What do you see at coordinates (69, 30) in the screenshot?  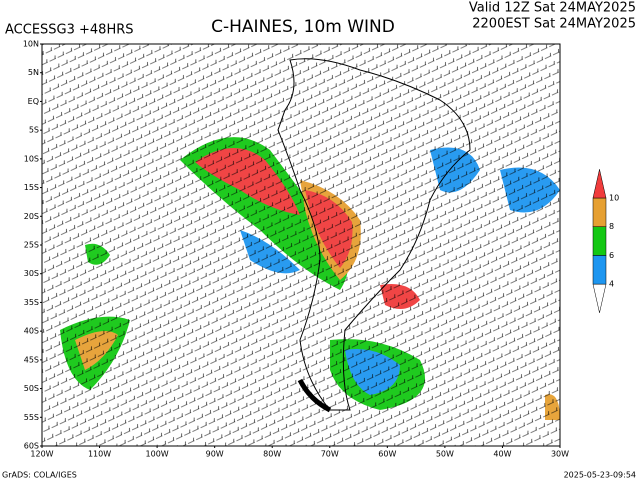 I see `model-label: ACCESSG3 +48HRS` at bounding box center [69, 30].